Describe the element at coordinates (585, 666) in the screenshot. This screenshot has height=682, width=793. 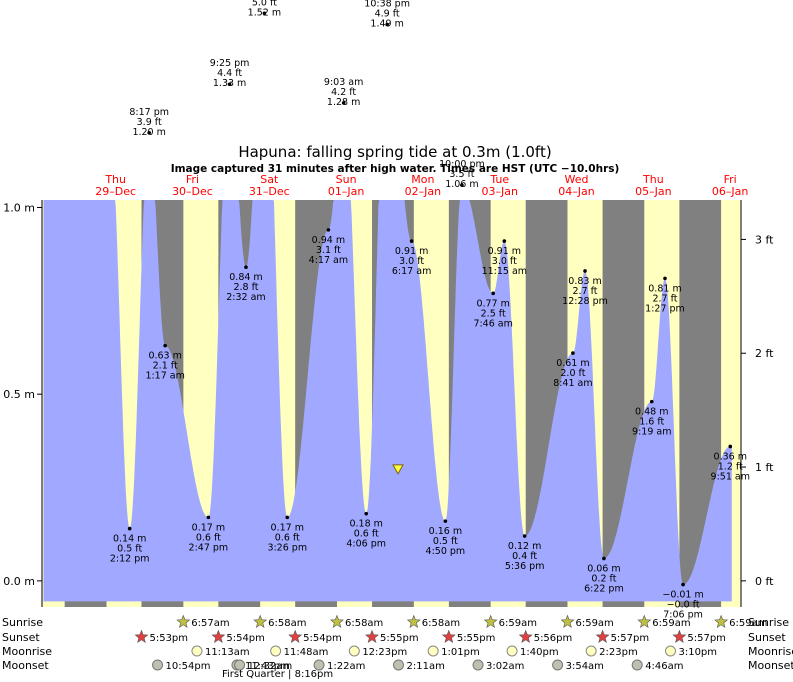
I see `moonset-time: 3:54am` at that location.